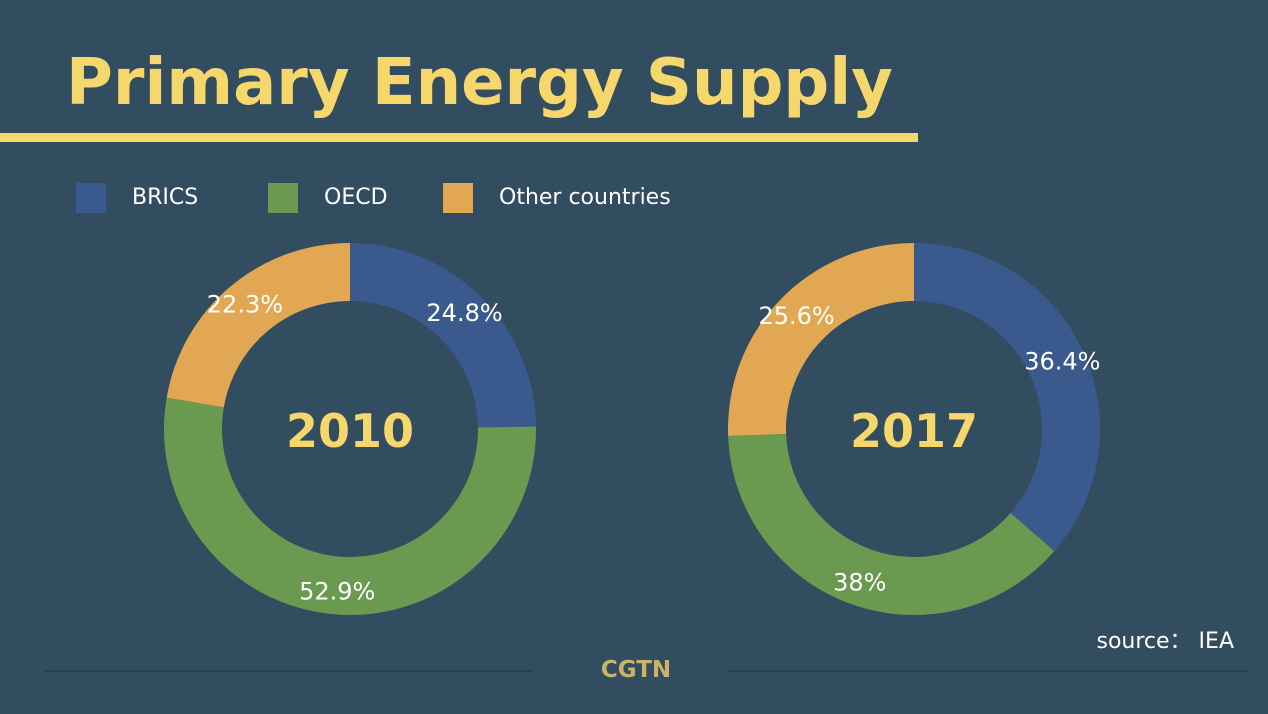 The image size is (1268, 714). Describe the element at coordinates (349, 506) in the screenshot. I see `slice-oecd-2010` at that location.